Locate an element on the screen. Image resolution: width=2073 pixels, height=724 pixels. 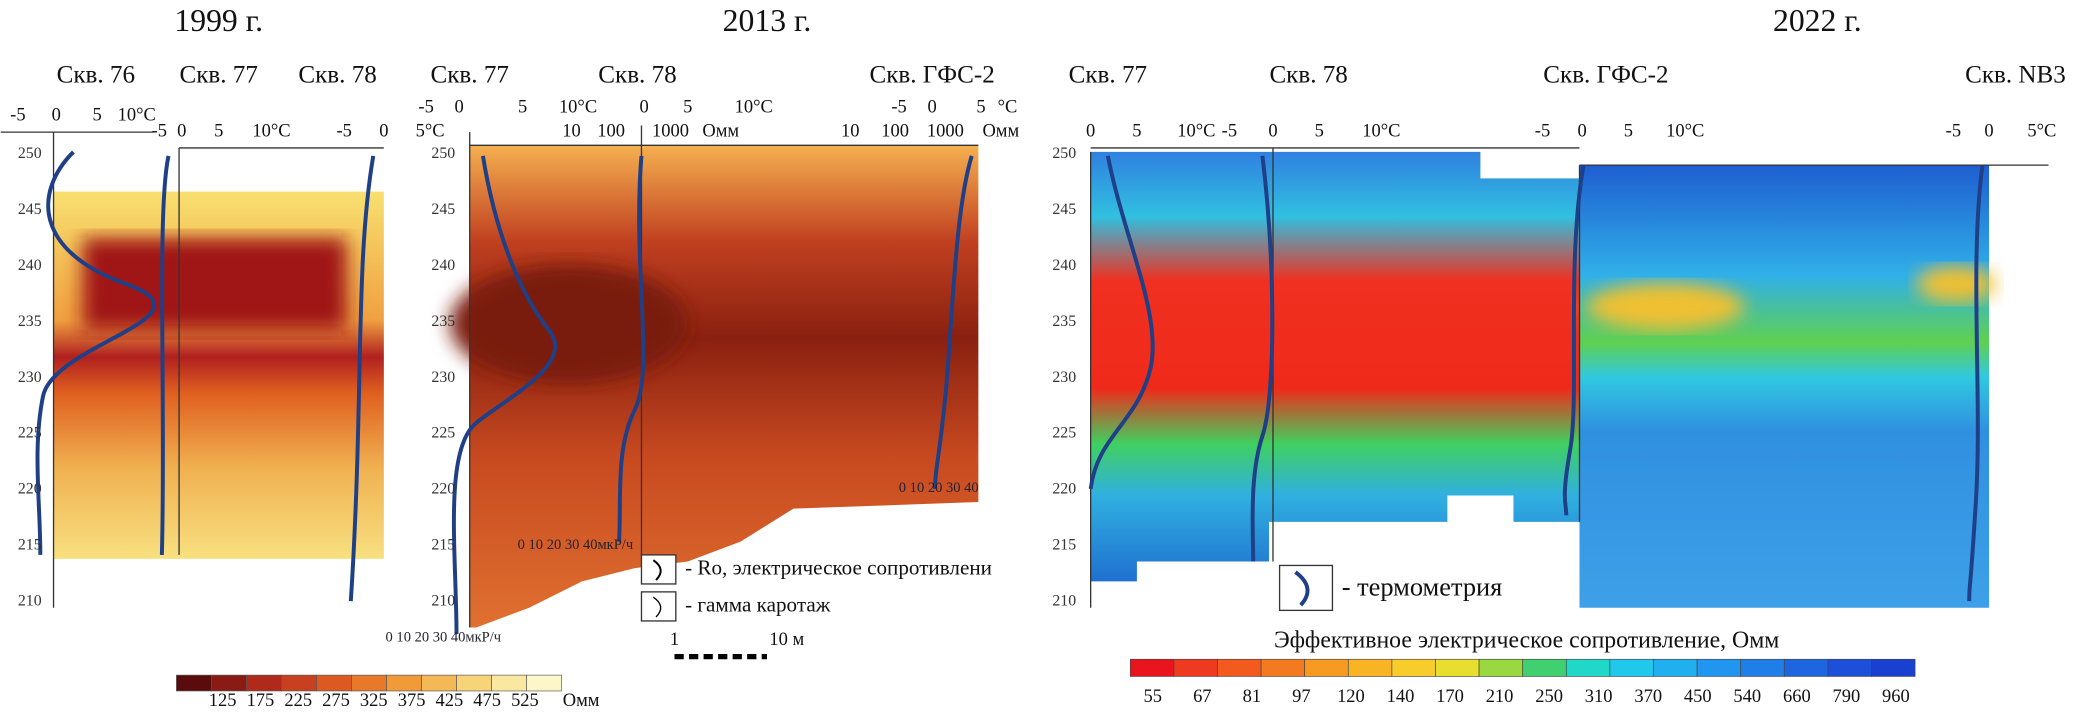
depth-tick: 250 is located at coordinates (1064, 153).